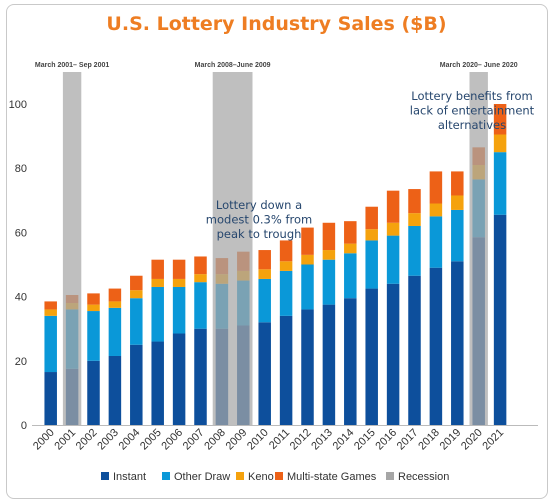  I want to click on legend-label: Instant, so click(129, 477).